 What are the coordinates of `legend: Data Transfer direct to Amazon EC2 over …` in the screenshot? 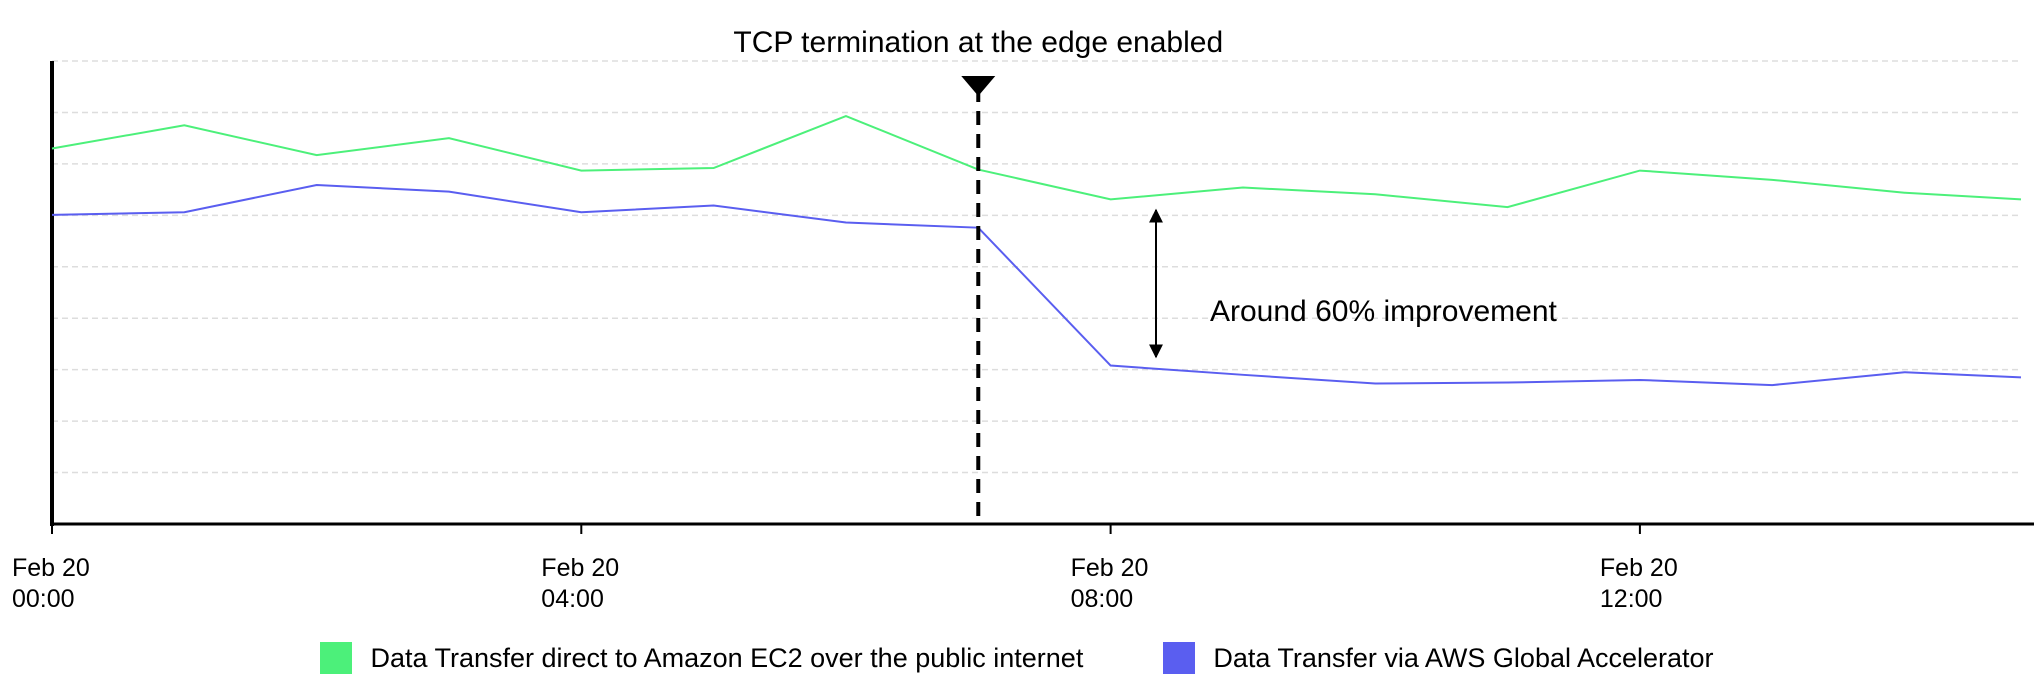 It's located at (1017, 658).